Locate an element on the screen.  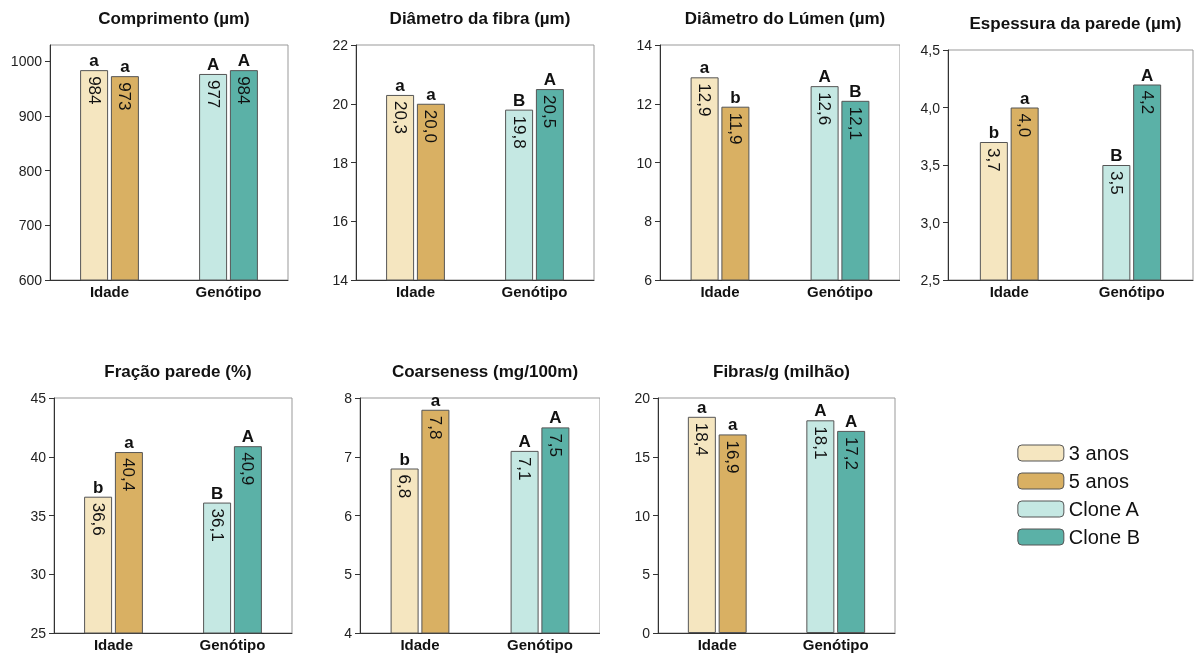
y-tick-label: 20 is located at coordinates (642, 398).